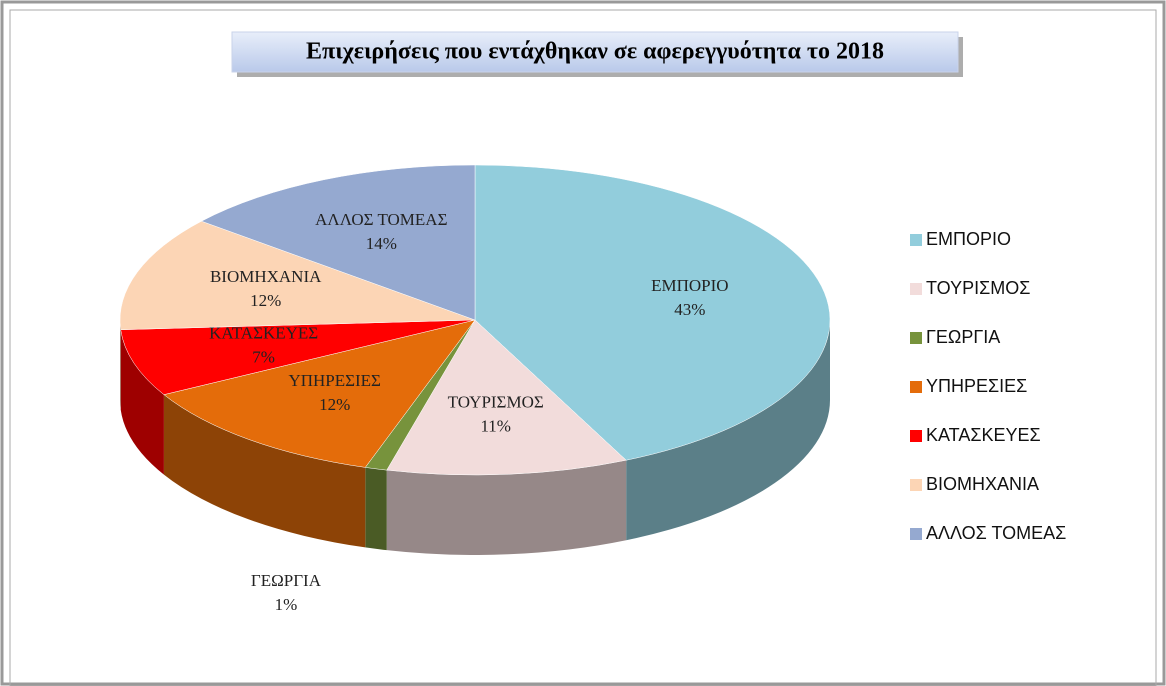 The height and width of the screenshot is (686, 1166). I want to click on data-label: ΕΜΠΟΡΙΟ, so click(689, 285).